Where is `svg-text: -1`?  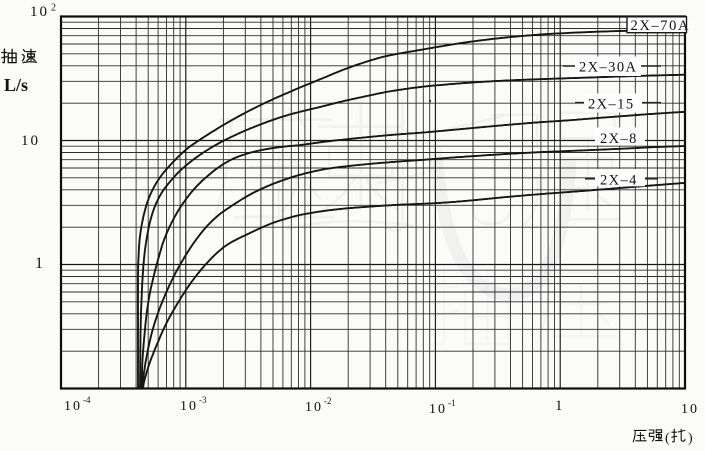 svg-text: -1 is located at coordinates (452, 403).